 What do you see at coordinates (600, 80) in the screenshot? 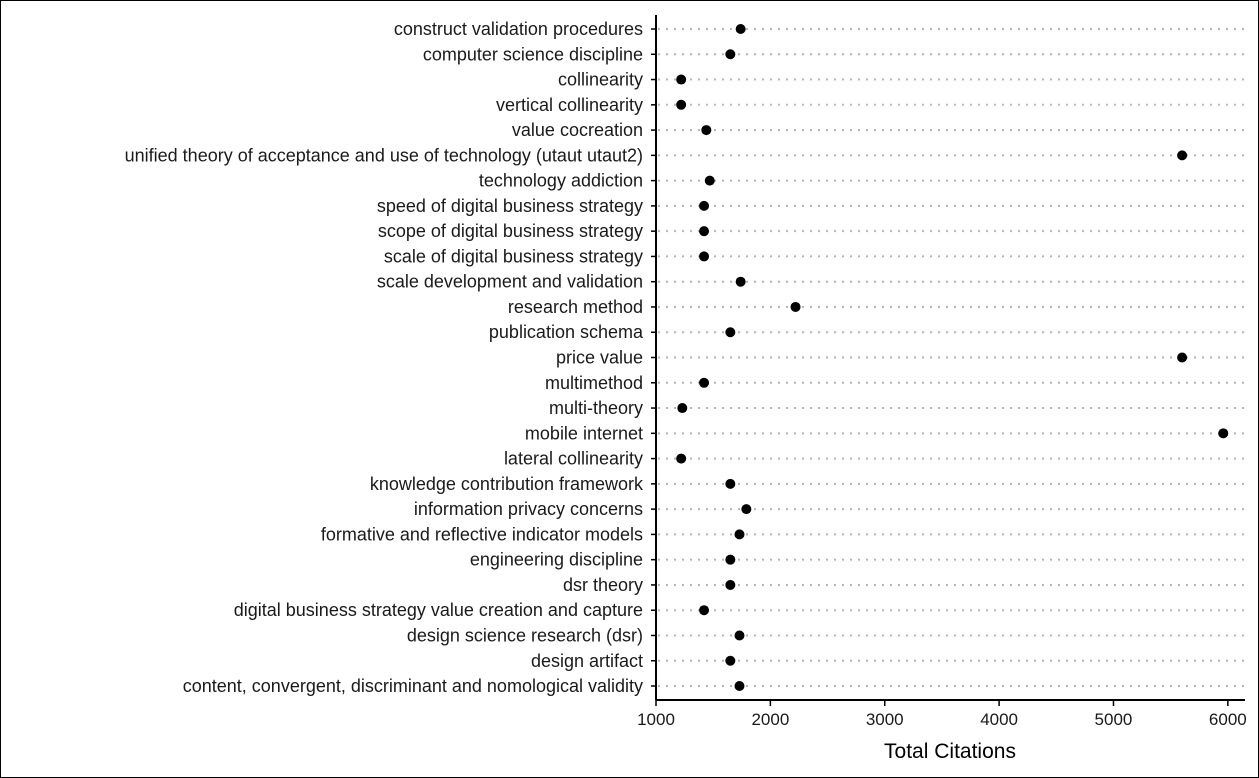
I see `category-label: collinearity` at bounding box center [600, 80].